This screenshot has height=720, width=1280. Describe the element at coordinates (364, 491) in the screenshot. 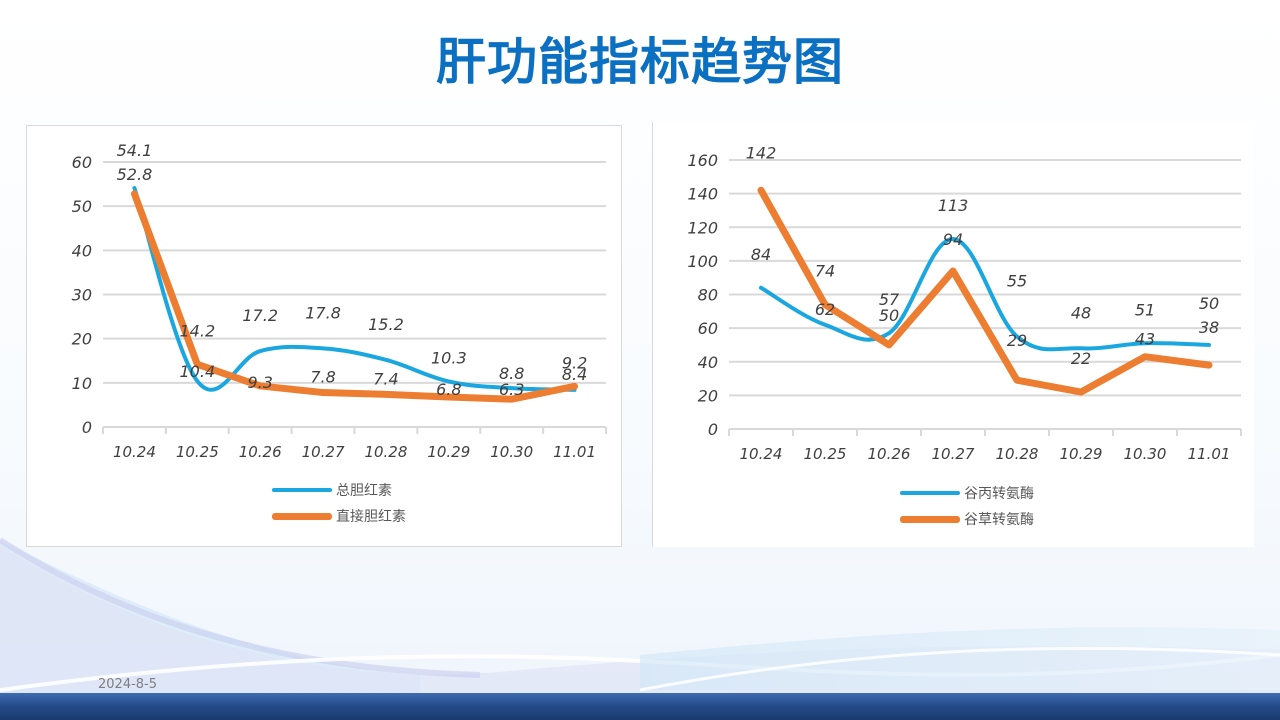

I see `legend-label: 总胆红素` at that location.